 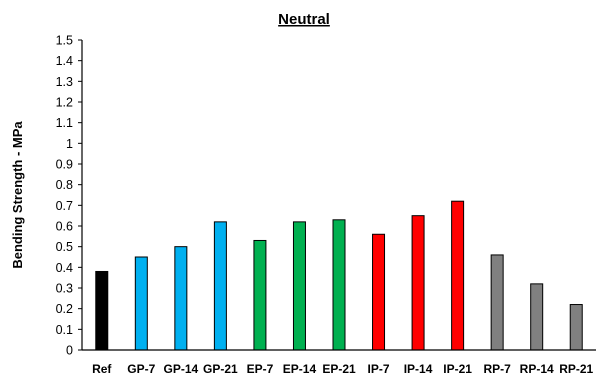 I want to click on y-tick-label: 1.5, so click(x=64, y=41).